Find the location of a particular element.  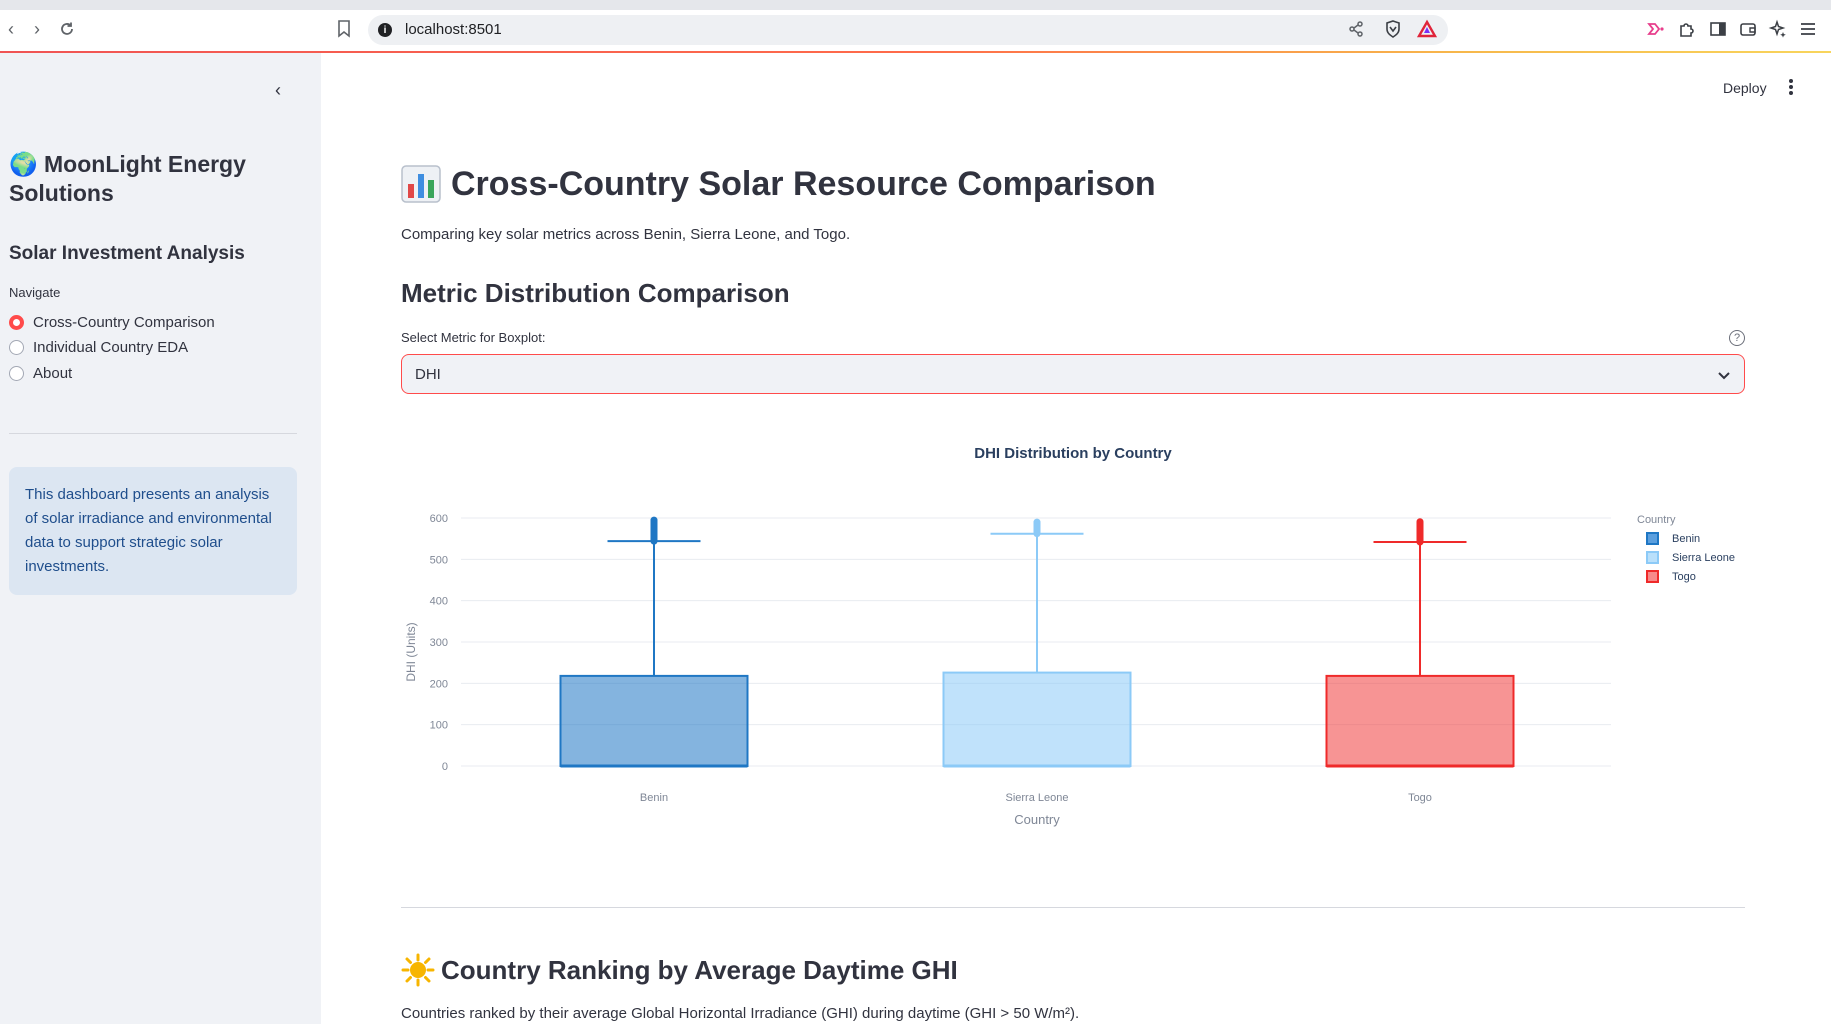

select-value: DHI is located at coordinates (428, 374).